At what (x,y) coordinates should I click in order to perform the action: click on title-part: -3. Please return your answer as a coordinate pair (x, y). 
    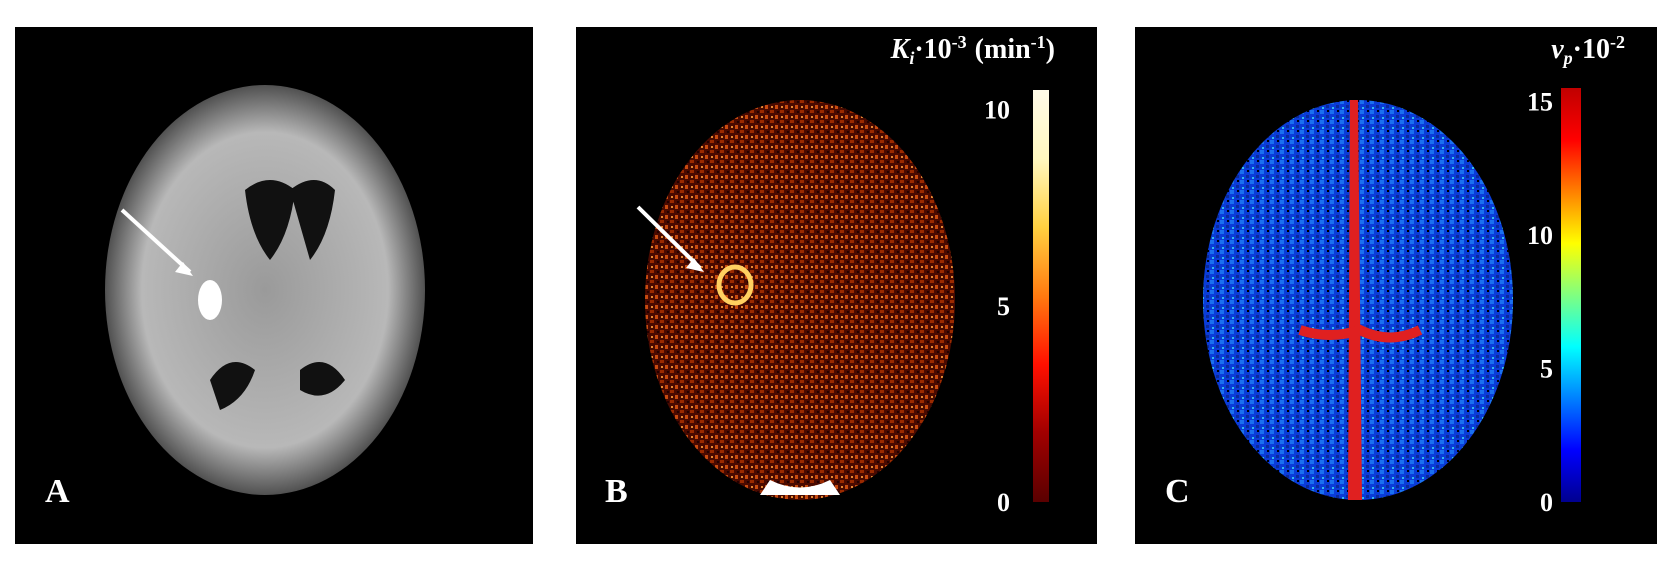
    Looking at the image, I should click on (959, 42).